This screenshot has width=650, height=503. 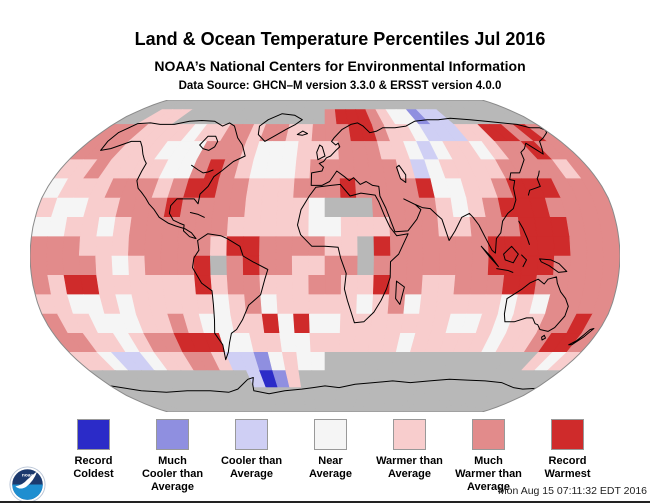 I want to click on legend-label: Cooler than Average, so click(x=251, y=467).